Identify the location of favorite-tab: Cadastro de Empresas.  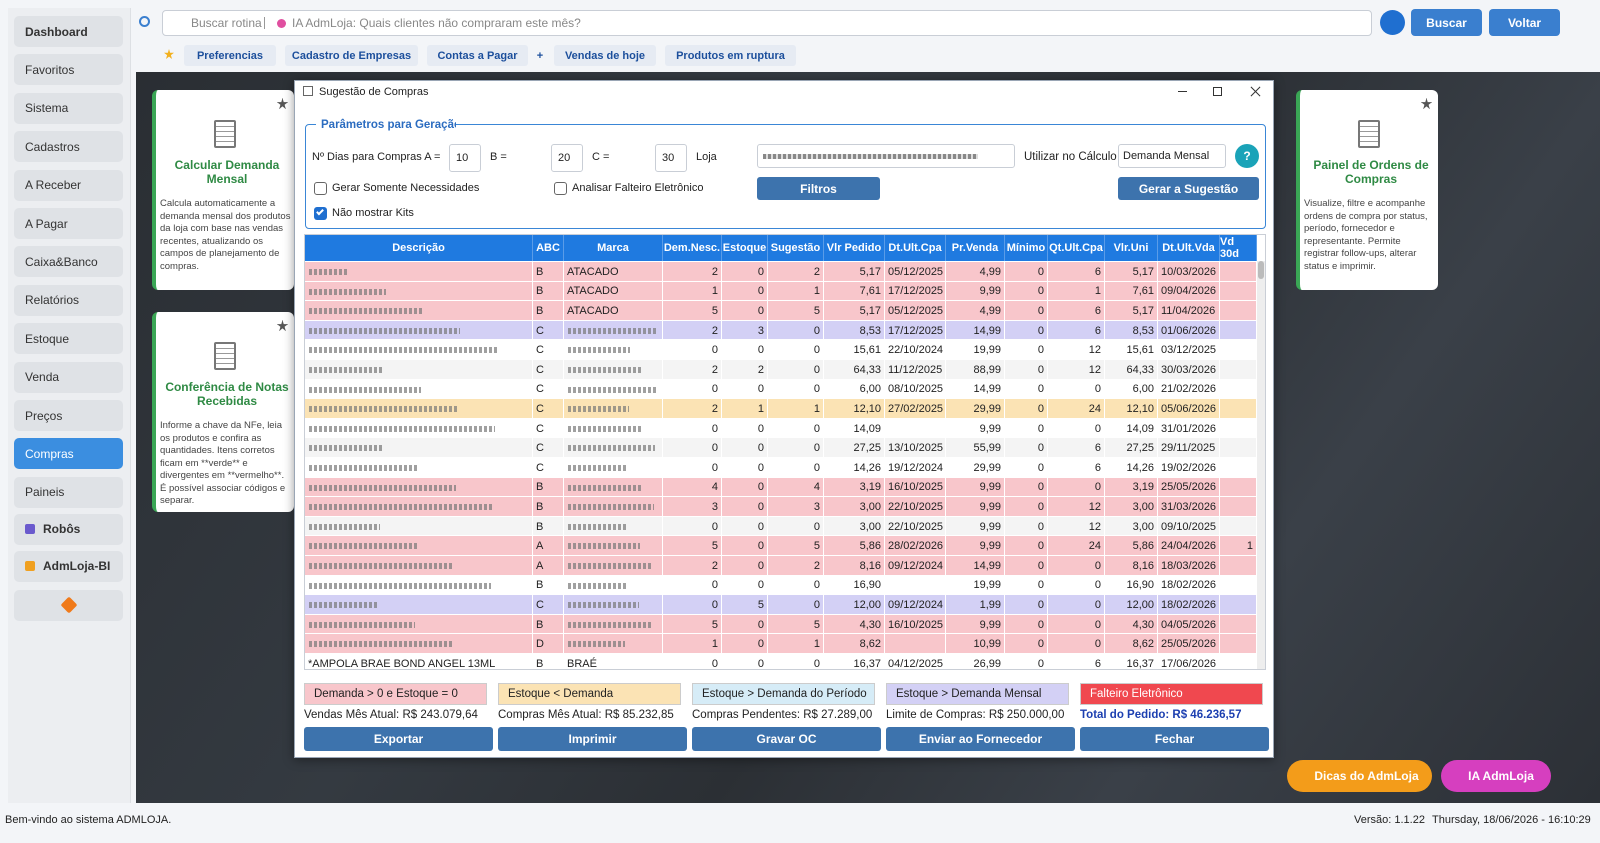
(351, 55).